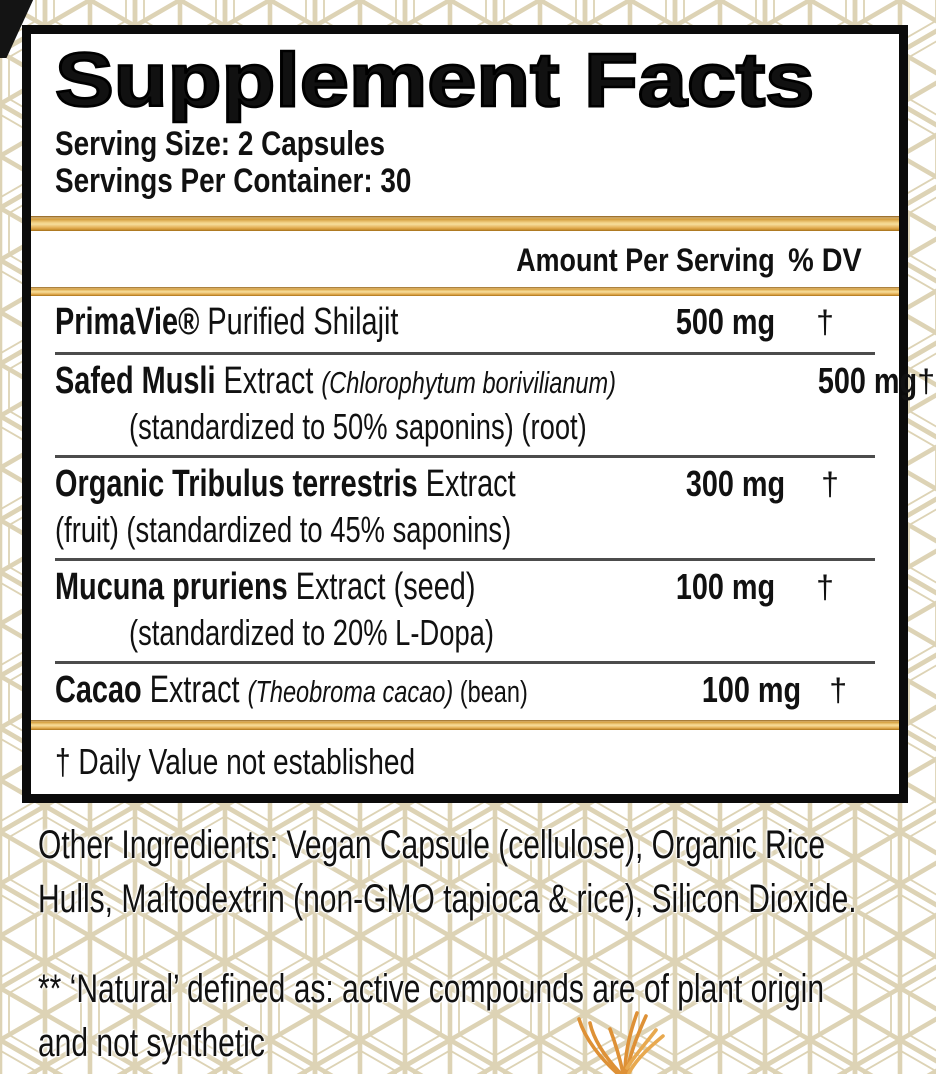  Describe the element at coordinates (283, 530) in the screenshot. I see `ingredient-detail: (fruit) (standardized to 45% saponins)` at that location.